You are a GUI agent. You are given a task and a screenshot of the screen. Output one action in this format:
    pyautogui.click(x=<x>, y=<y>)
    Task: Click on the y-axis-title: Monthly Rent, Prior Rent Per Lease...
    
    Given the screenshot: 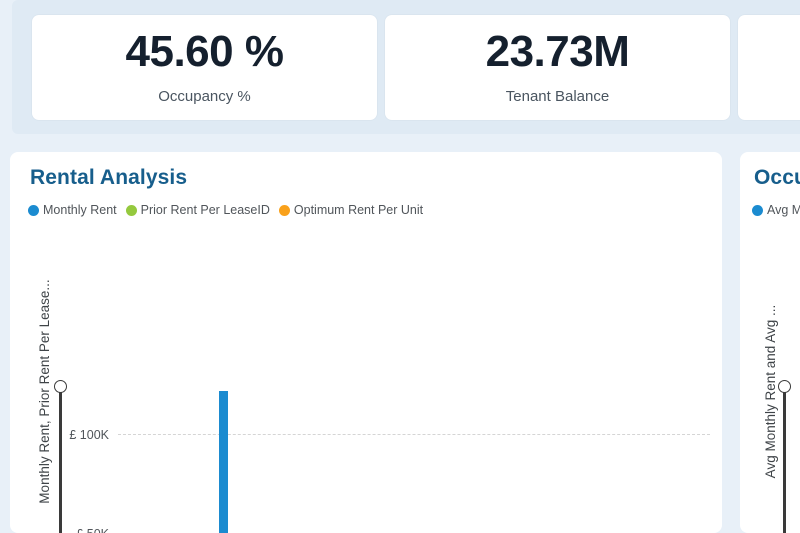 What is the action you would take?
    pyautogui.click(x=44, y=391)
    